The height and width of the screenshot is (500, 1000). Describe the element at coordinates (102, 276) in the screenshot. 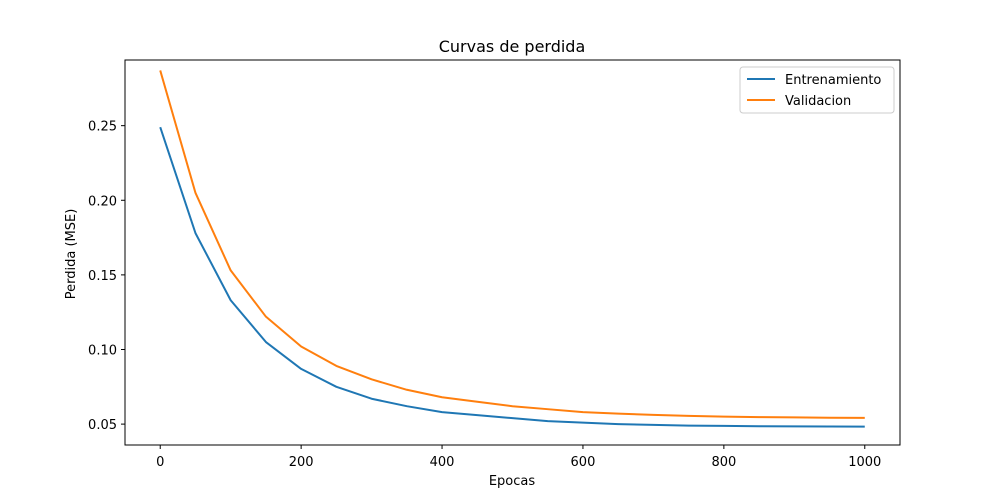

I see `y-tick-label: 0.15` at that location.